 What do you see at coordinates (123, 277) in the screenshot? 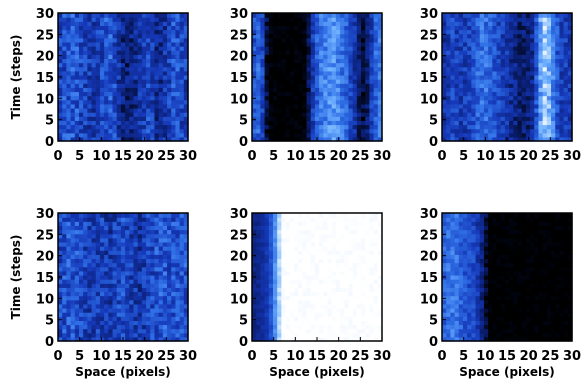
I see `heatmap-cells` at bounding box center [123, 277].